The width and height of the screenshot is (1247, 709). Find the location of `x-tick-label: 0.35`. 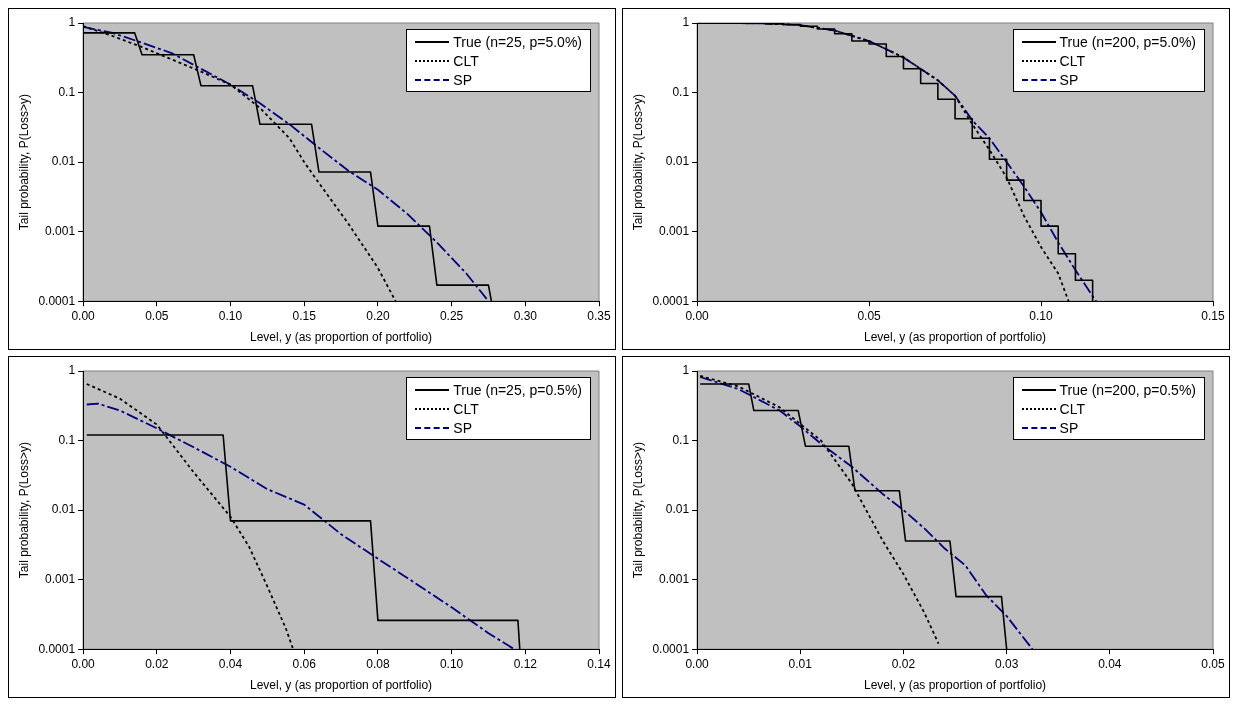

x-tick-label: 0.35 is located at coordinates (599, 315).